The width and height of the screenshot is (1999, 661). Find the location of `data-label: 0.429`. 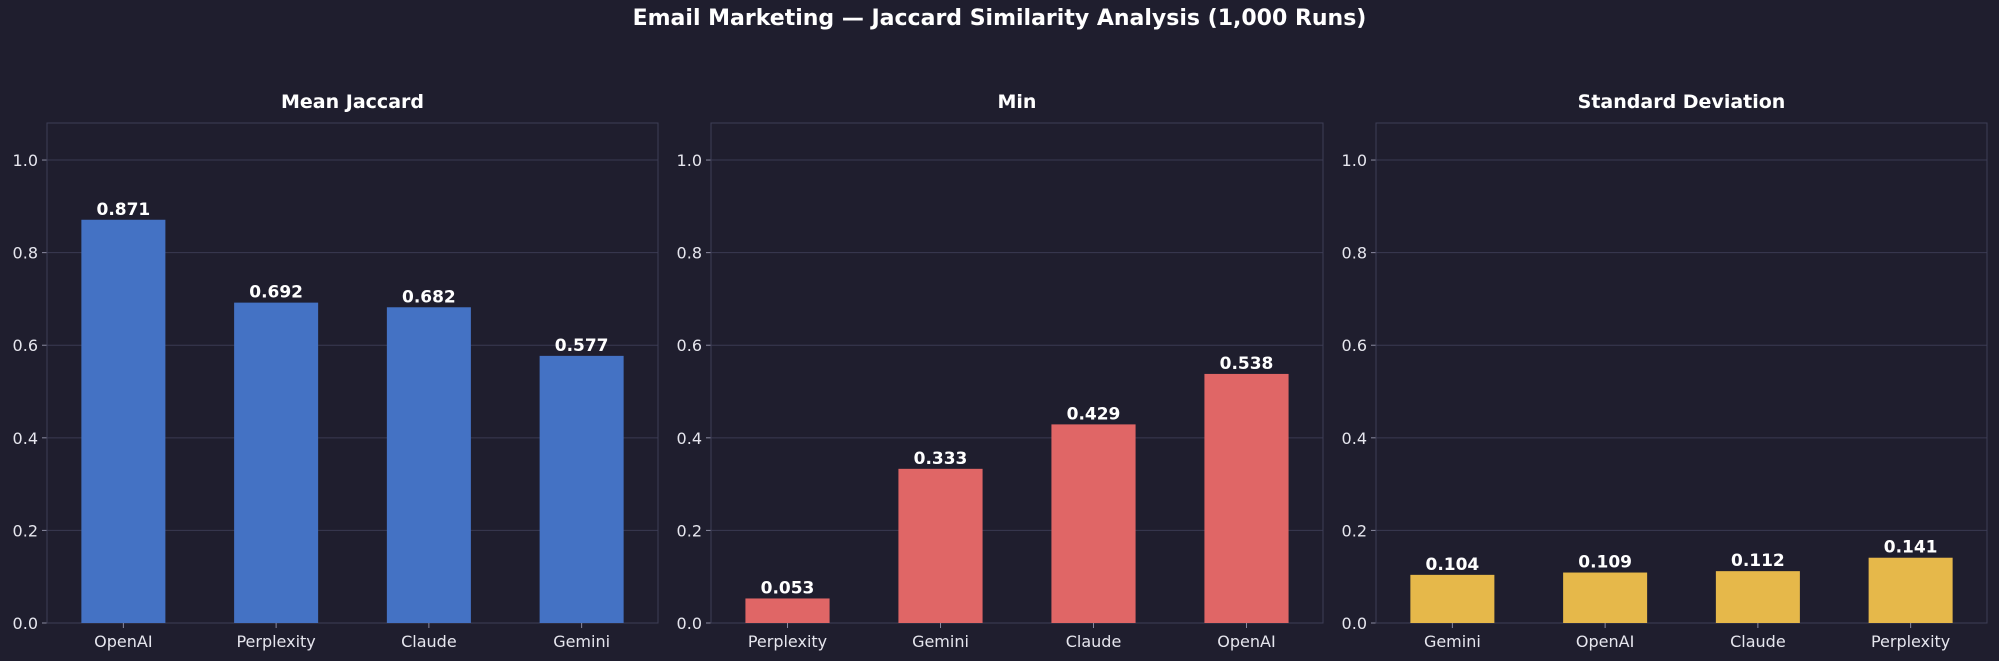

data-label: 0.429 is located at coordinates (1094, 414).